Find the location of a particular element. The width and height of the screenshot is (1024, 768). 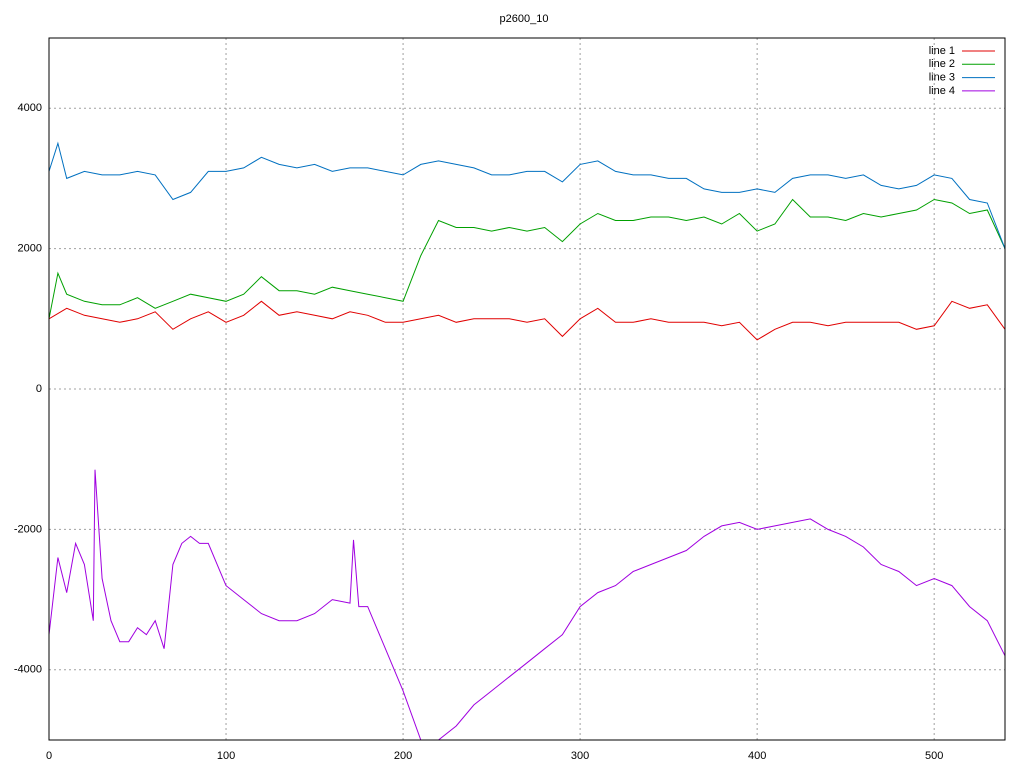

x-tick-label: 500 is located at coordinates (934, 756).